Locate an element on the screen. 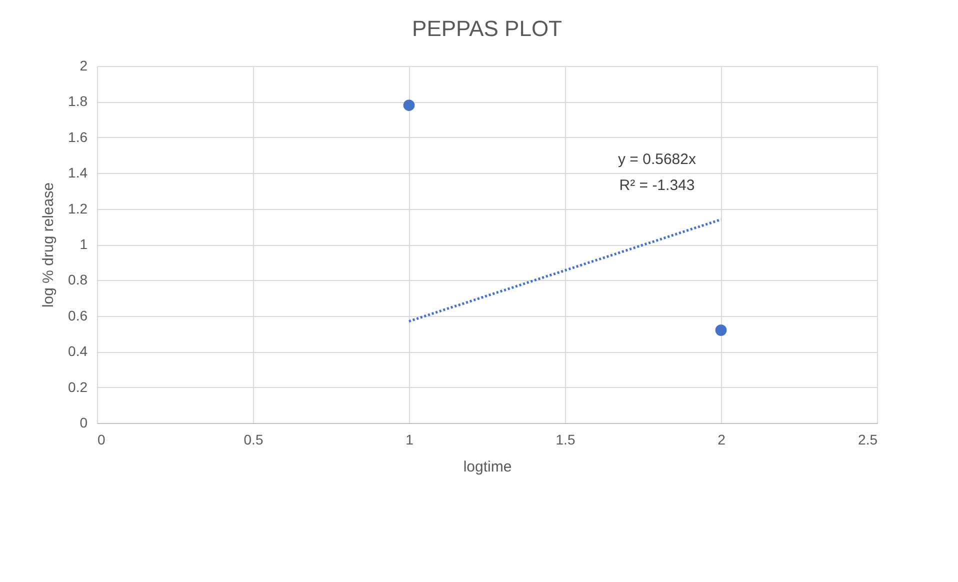 This screenshot has height=582, width=958. y-tick-label: 0.6 is located at coordinates (78, 315).